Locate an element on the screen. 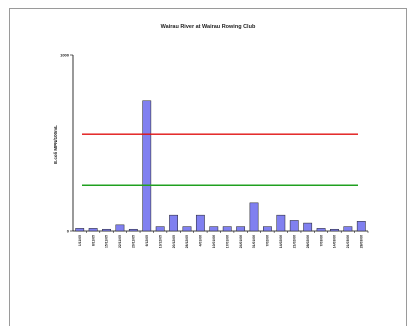  x-tick-label: 4/01/06 is located at coordinates (201, 240).